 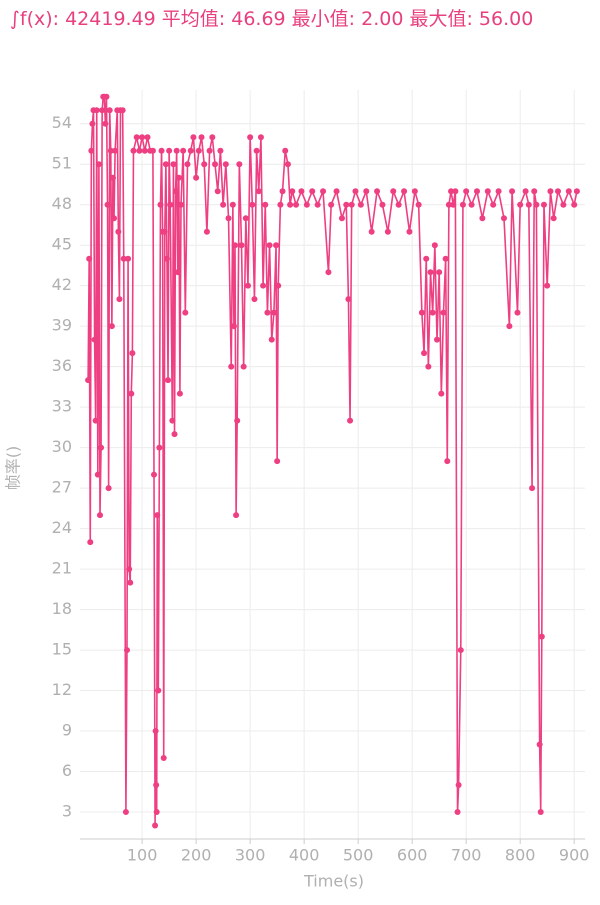 I want to click on y-tick-label: 45, so click(x=62, y=244).